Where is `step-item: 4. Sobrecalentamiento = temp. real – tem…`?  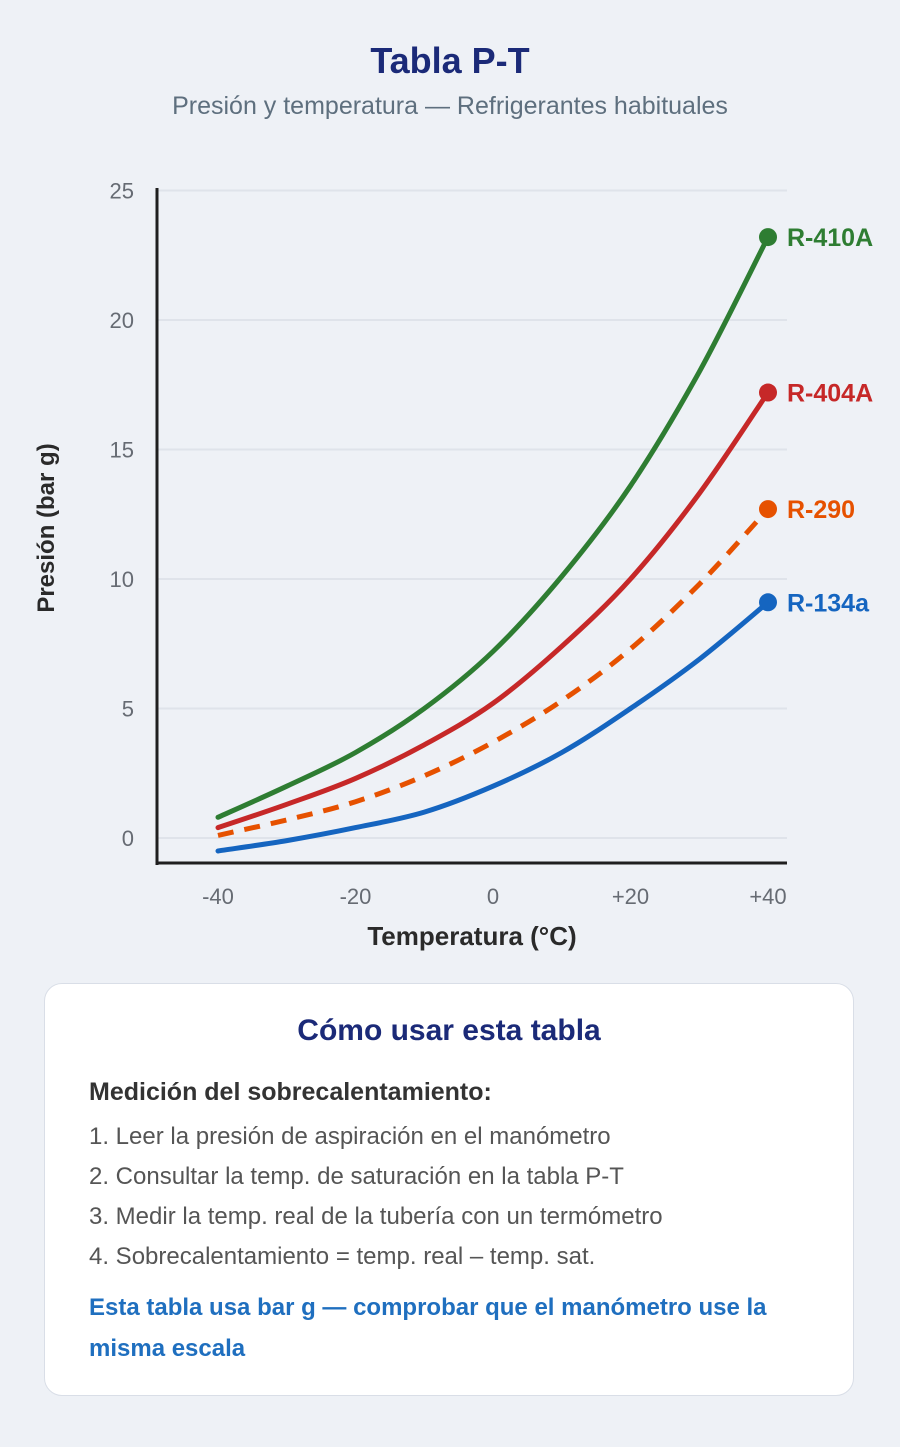 step-item: 4. Sobrecalentamiento = temp. real – tem… is located at coordinates (342, 1256).